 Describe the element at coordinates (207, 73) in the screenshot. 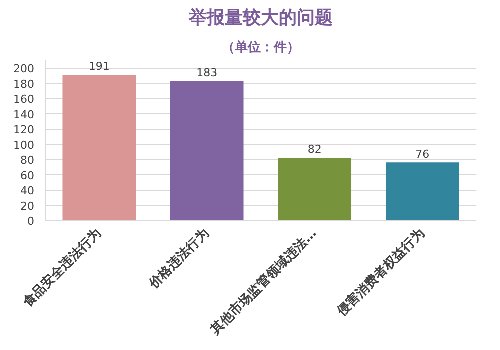

I see `data-label: 183` at that location.